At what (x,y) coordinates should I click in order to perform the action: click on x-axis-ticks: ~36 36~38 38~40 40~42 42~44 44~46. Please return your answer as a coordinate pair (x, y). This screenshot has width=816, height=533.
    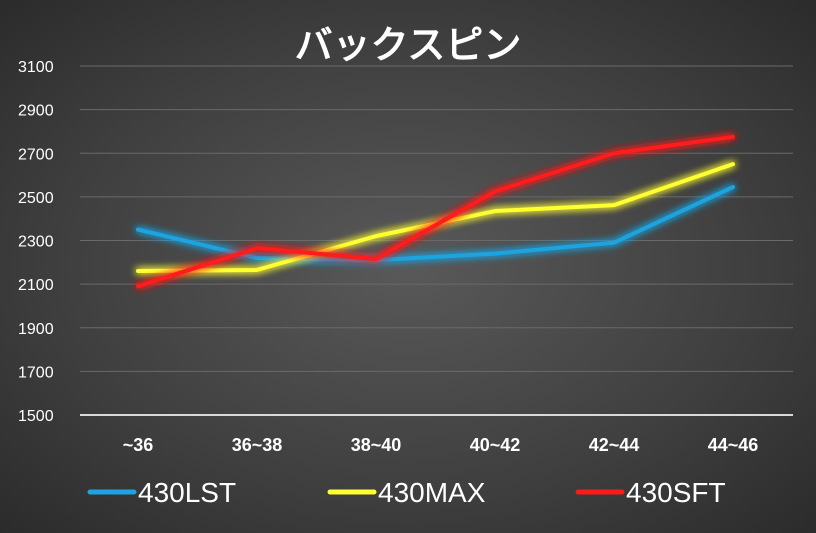
    Looking at the image, I should click on (441, 445).